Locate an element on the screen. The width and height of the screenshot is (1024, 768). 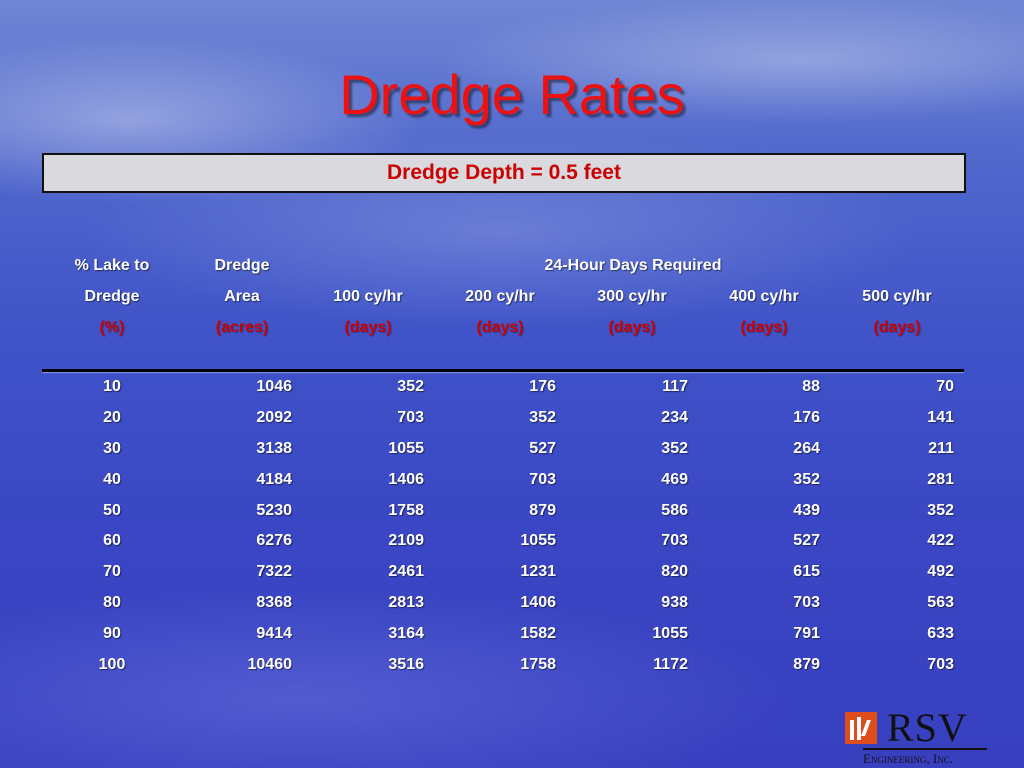
cell-area: 3138 is located at coordinates (274, 448).